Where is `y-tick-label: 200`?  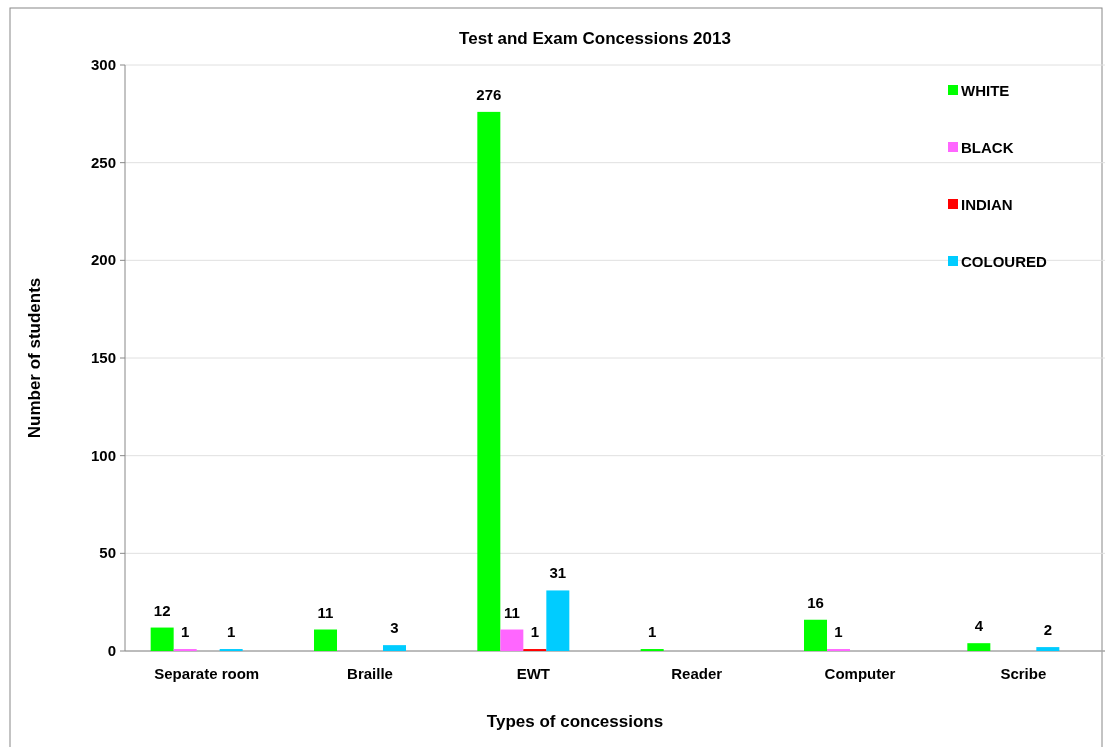
y-tick-label: 200 is located at coordinates (103, 260).